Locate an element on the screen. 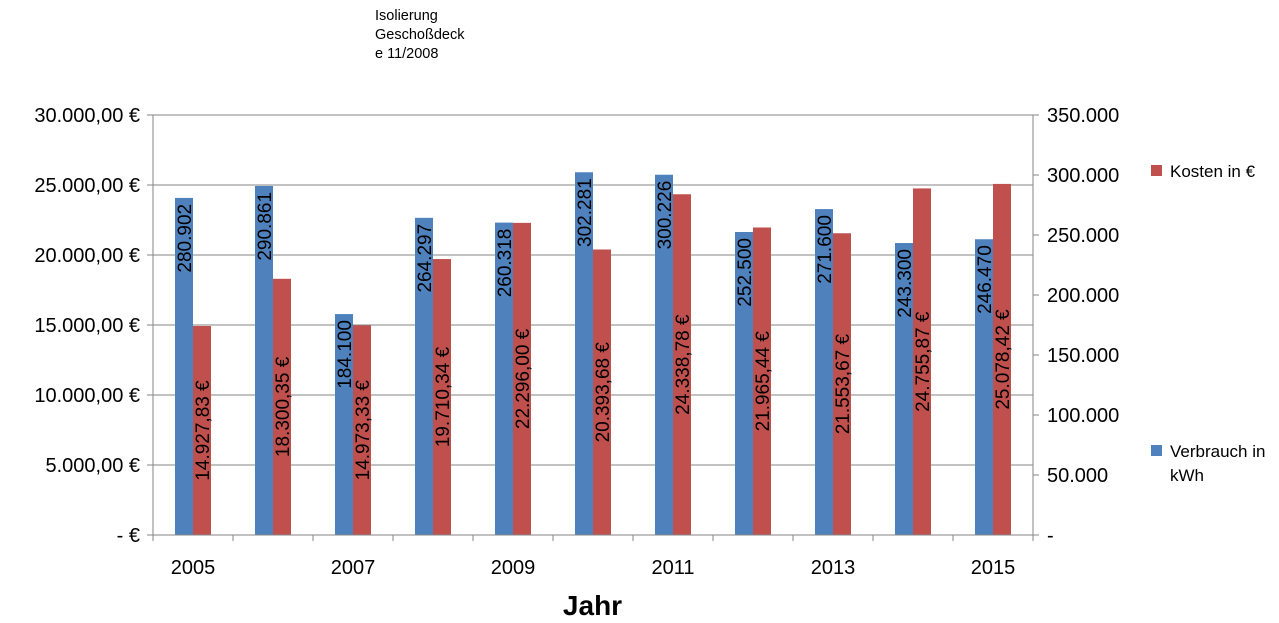 The image size is (1279, 623). data-label-kosten: 21.553,67 € is located at coordinates (843, 384).